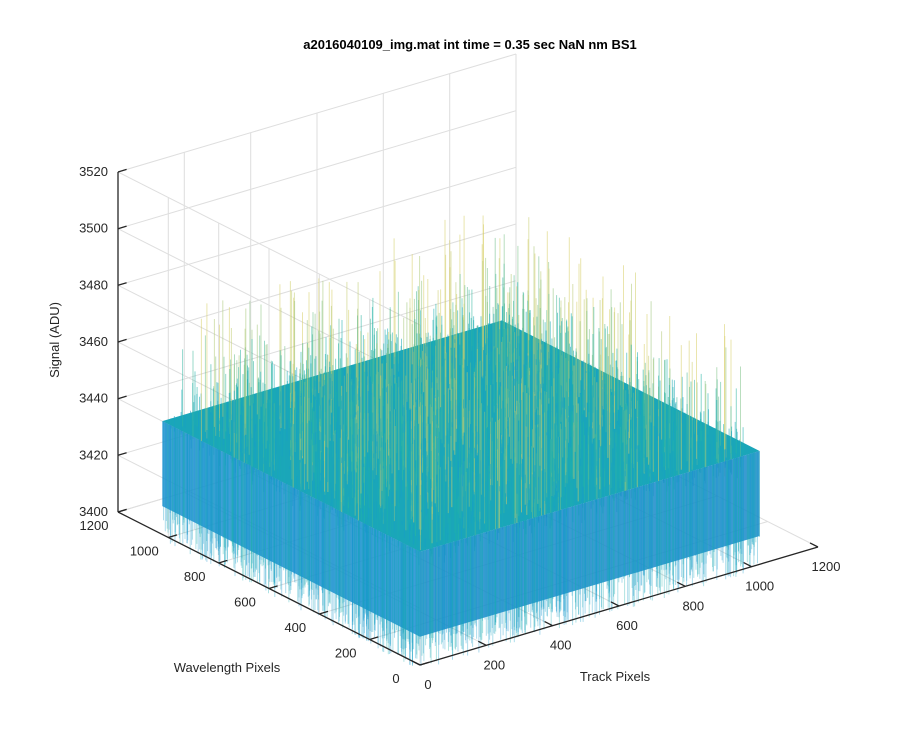 This screenshot has width=900, height=750. Describe the element at coordinates (295, 627) in the screenshot. I see `y-tick-label: 400` at that location.